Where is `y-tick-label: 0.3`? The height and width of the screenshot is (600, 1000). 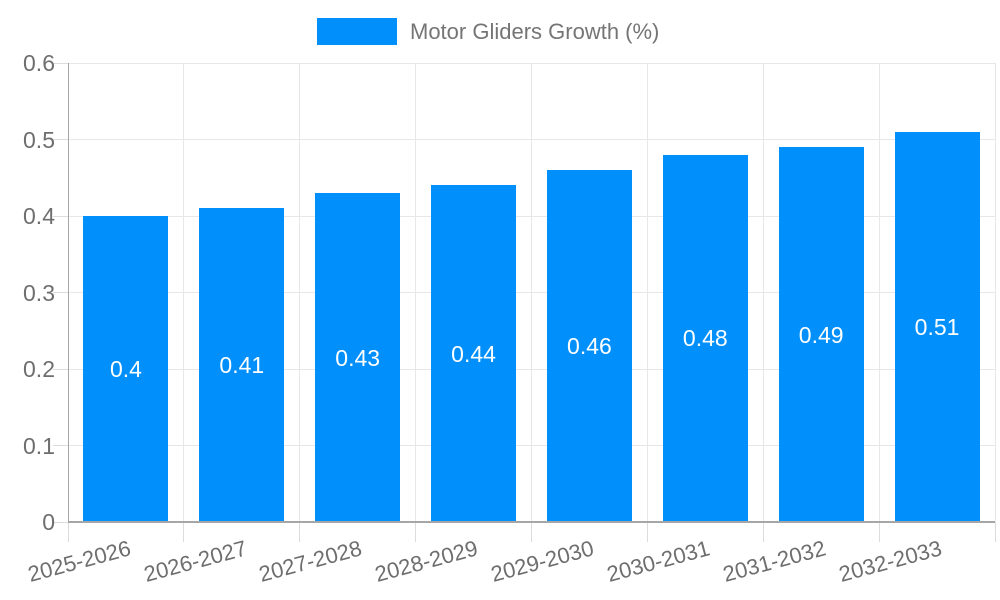
y-tick-label: 0.3 is located at coordinates (39, 292).